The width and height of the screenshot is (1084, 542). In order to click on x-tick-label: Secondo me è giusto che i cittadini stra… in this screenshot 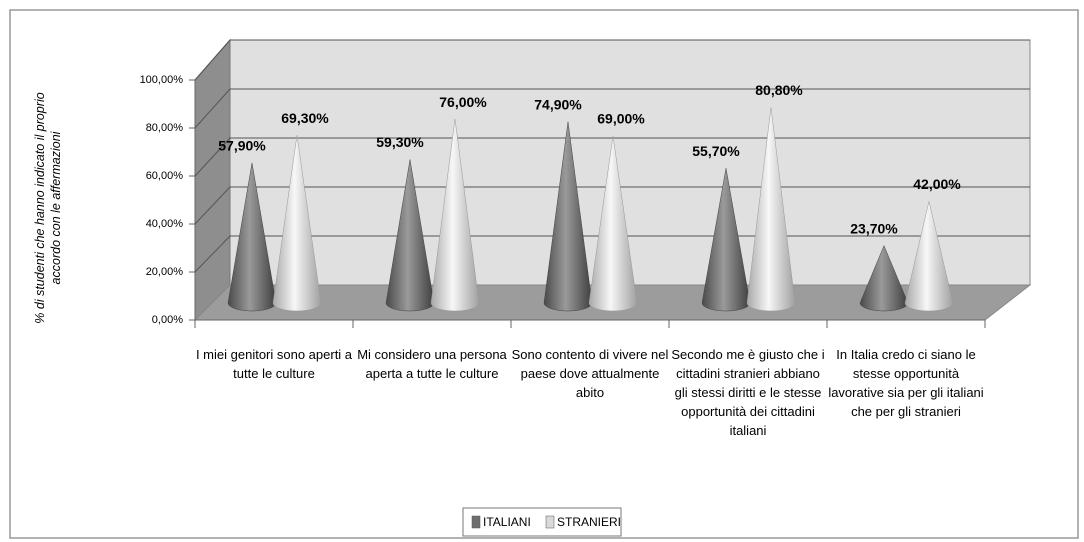, I will do `click(748, 392)`.